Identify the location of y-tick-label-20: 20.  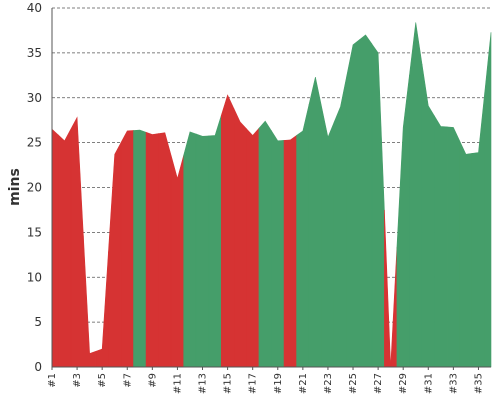
(34, 188).